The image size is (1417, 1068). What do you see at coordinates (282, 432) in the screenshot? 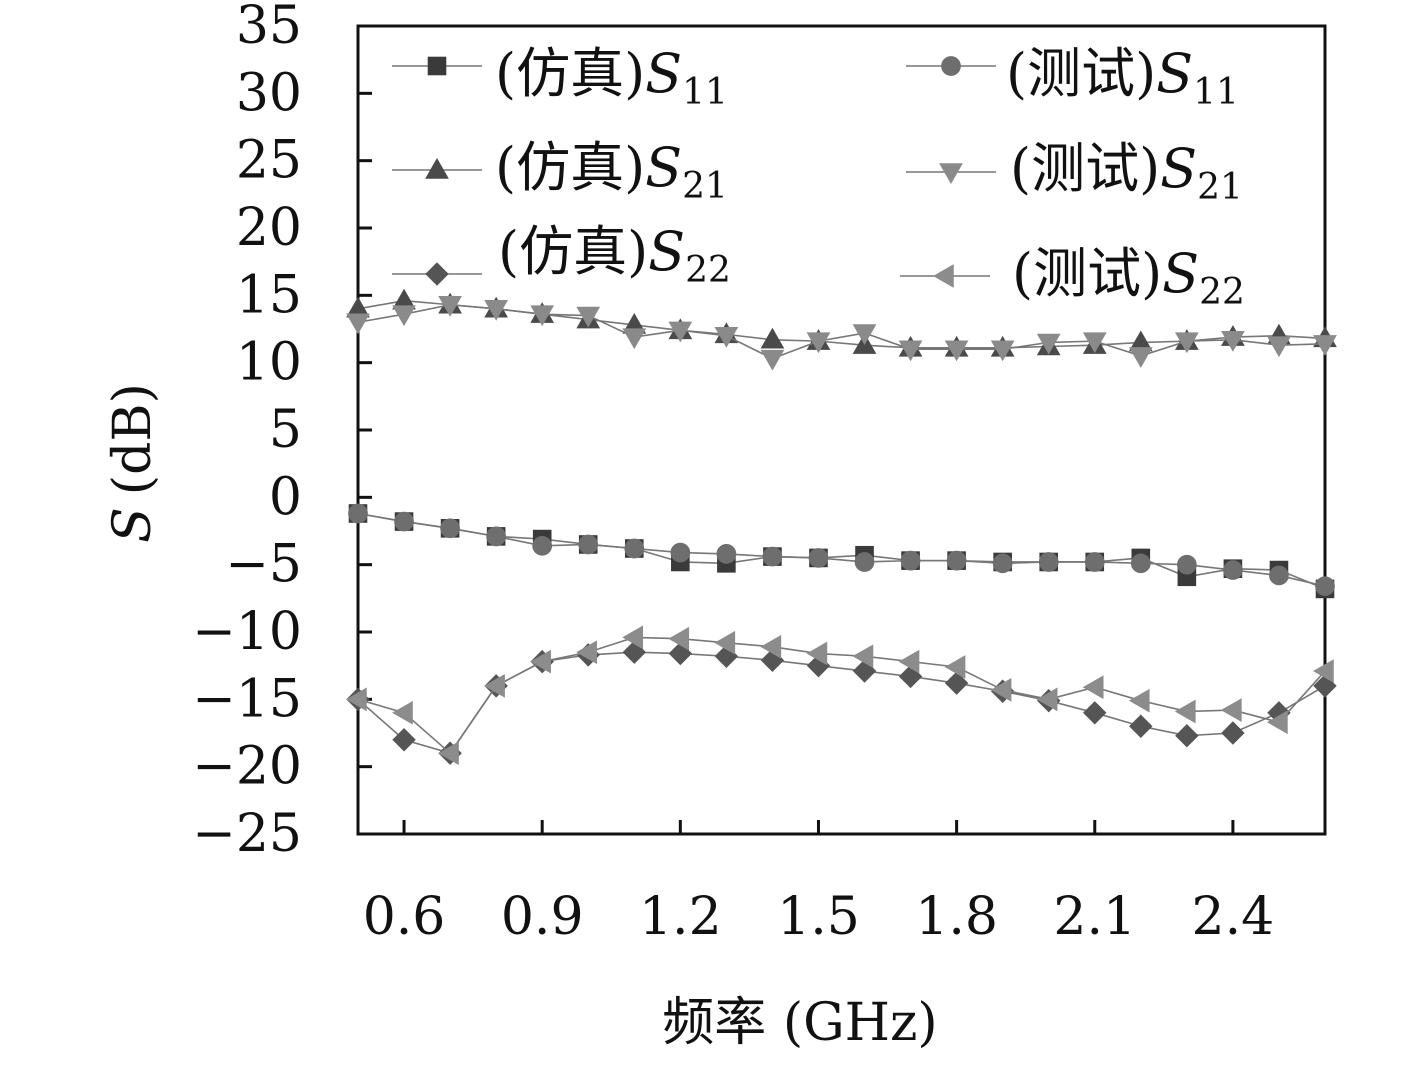
I see `y-axis-ticks: 35 30 25 20 15 10 5 0 −5 −10 −15 −20 −25` at bounding box center [282, 432].